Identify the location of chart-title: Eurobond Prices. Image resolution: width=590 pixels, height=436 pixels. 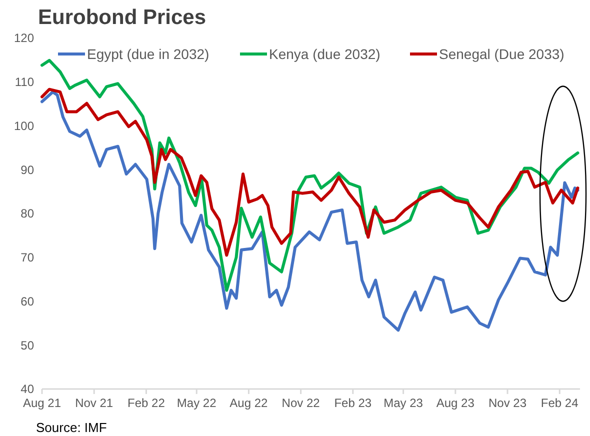
(122, 17).